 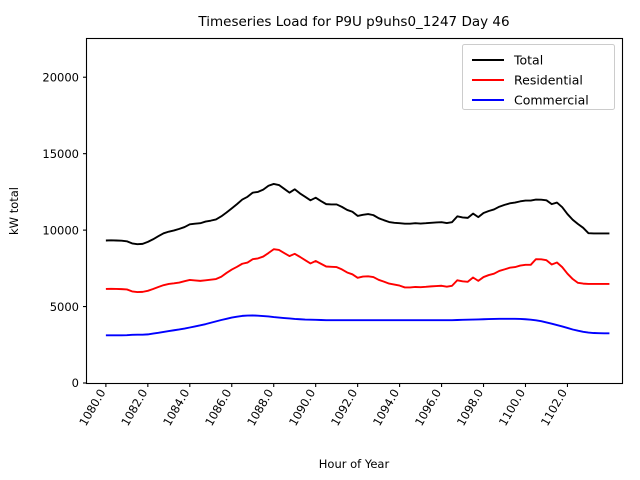 I want to click on chart-legend: Total Residential Commercial, so click(x=538, y=77).